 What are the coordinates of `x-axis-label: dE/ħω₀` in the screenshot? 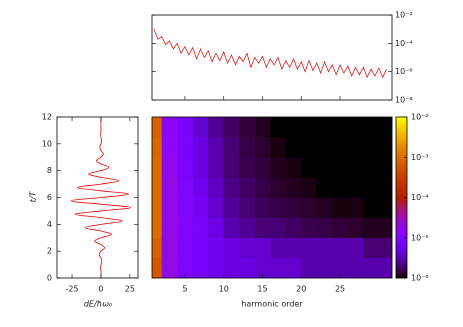 It's located at (98, 304).